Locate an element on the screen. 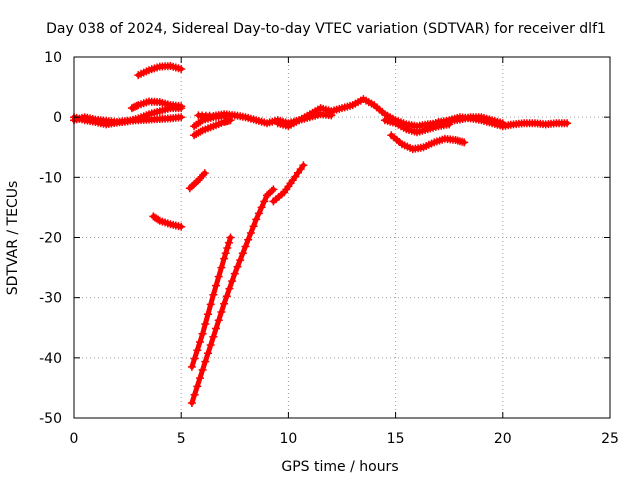 The image size is (640, 480). x-tick-label: 0 is located at coordinates (74, 439).